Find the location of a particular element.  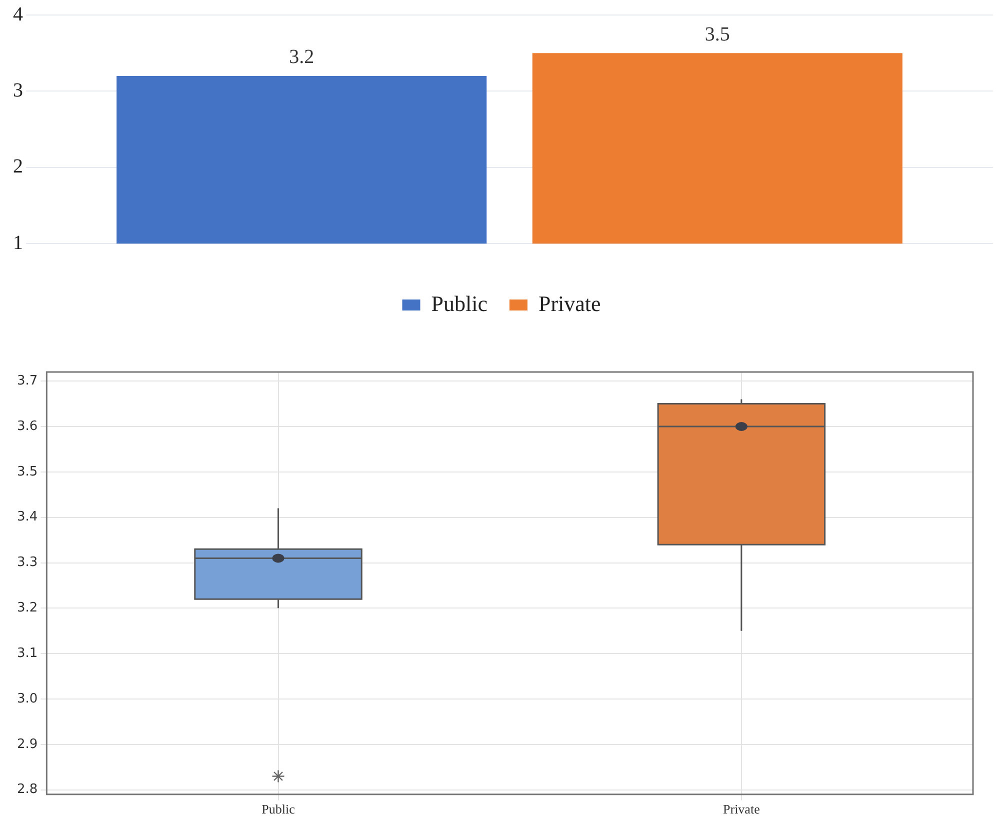

y-tick-label: 3.7 is located at coordinates (27, 380).